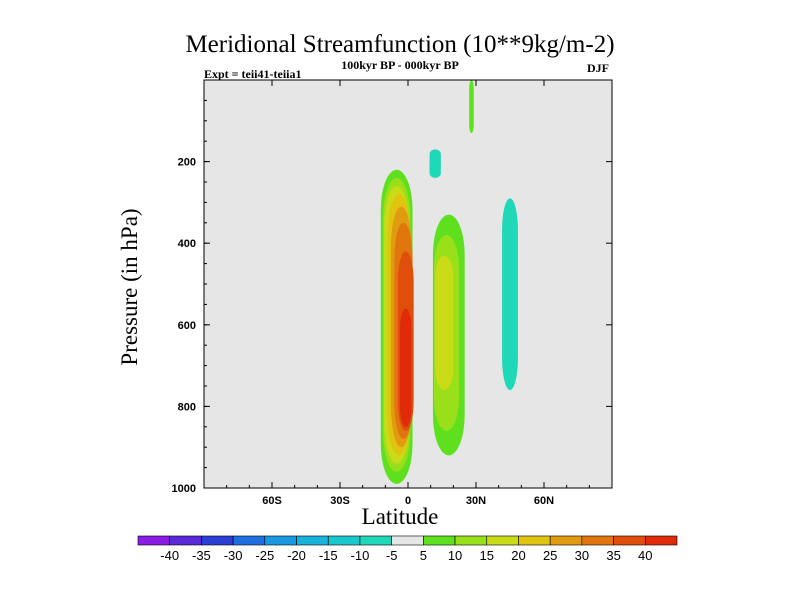 This screenshot has width=800, height=600. What do you see at coordinates (550, 555) in the screenshot?
I see `colorbar-label: 25` at bounding box center [550, 555].